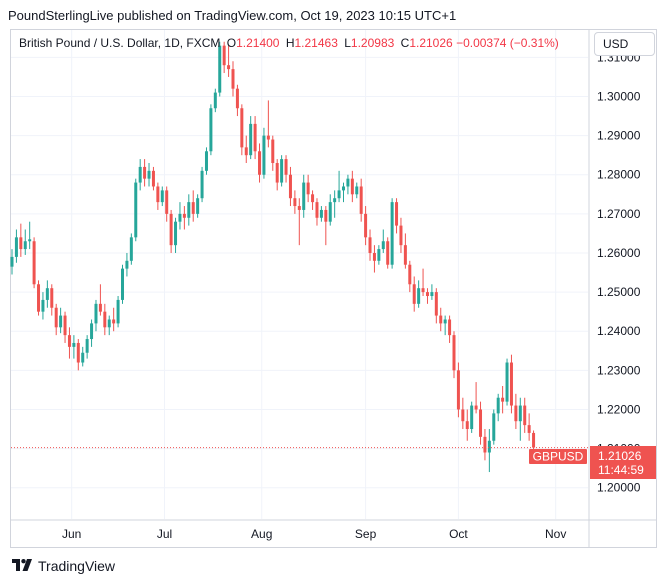 The width and height of the screenshot is (669, 583). What do you see at coordinates (261, 534) in the screenshot?
I see `x-tick-label: Aug` at bounding box center [261, 534].